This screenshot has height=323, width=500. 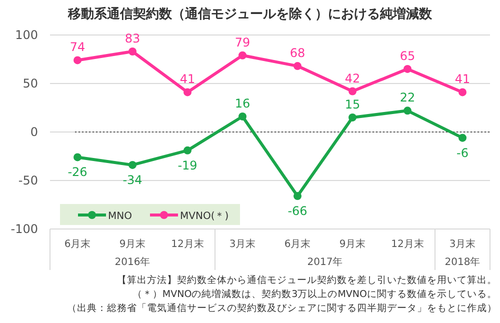 What do you see at coordinates (188, 165) in the screenshot?
I see `data-label: -19` at bounding box center [188, 165].